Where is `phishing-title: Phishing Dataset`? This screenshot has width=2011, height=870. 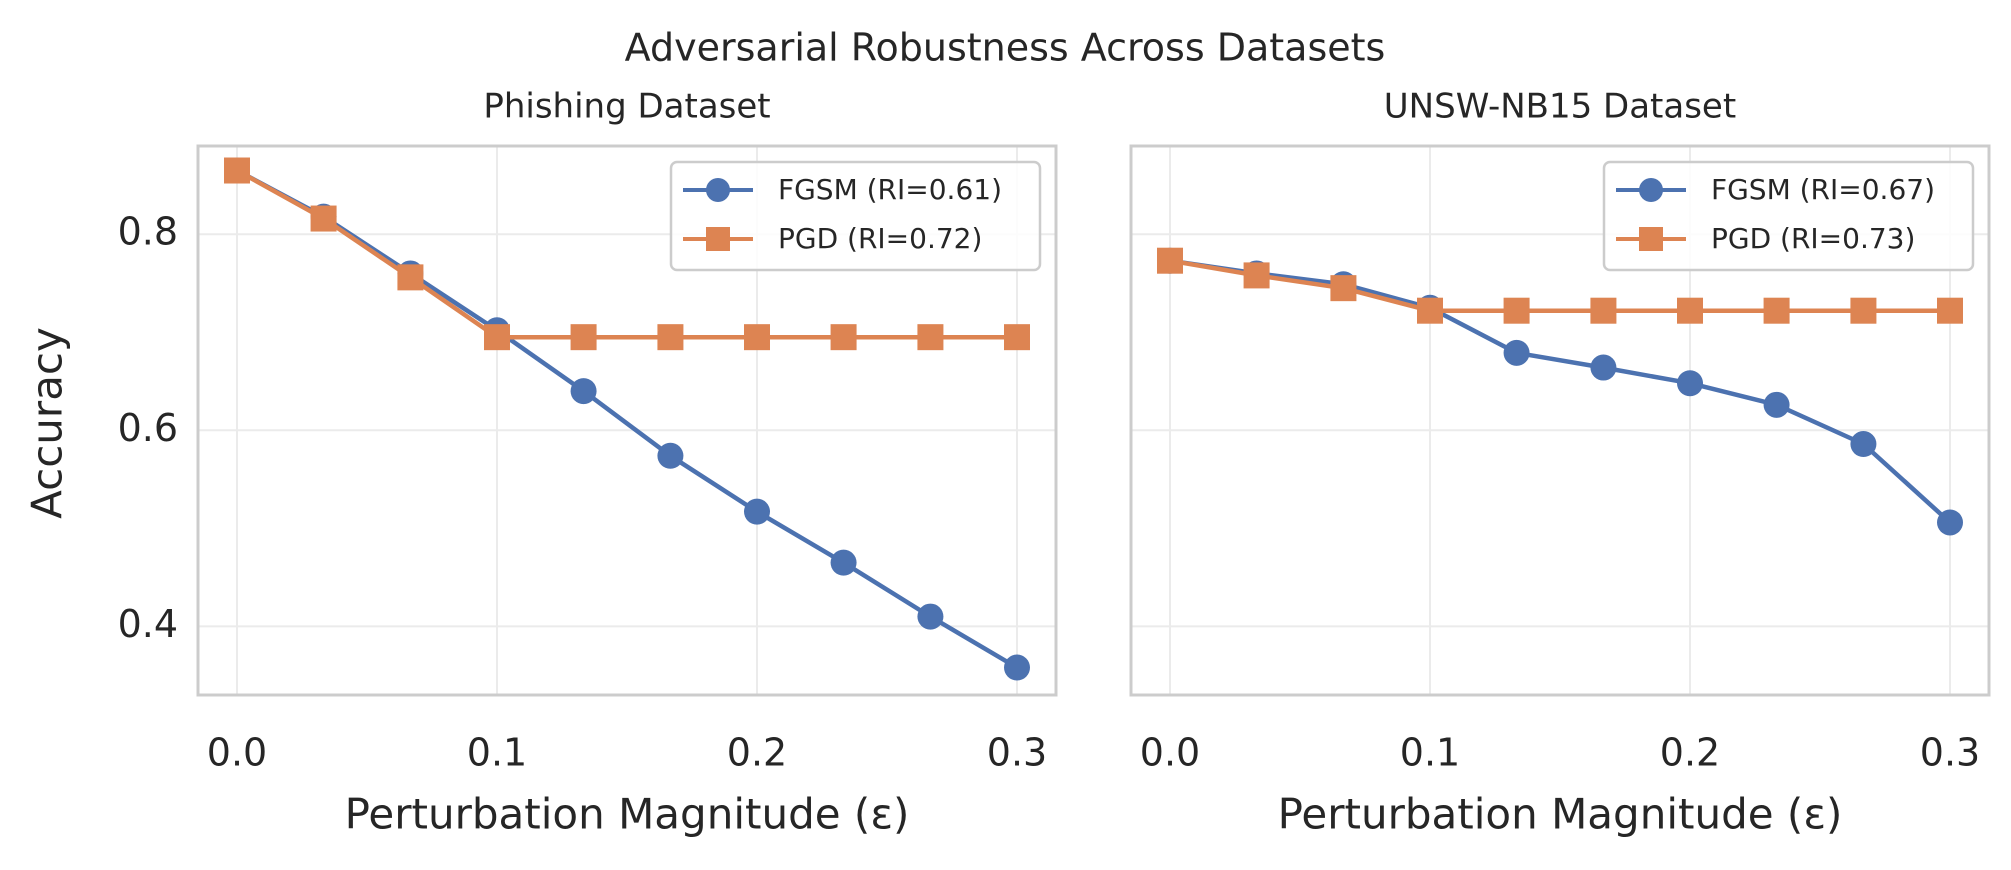 phishing-title: Phishing Dataset is located at coordinates (626, 107).